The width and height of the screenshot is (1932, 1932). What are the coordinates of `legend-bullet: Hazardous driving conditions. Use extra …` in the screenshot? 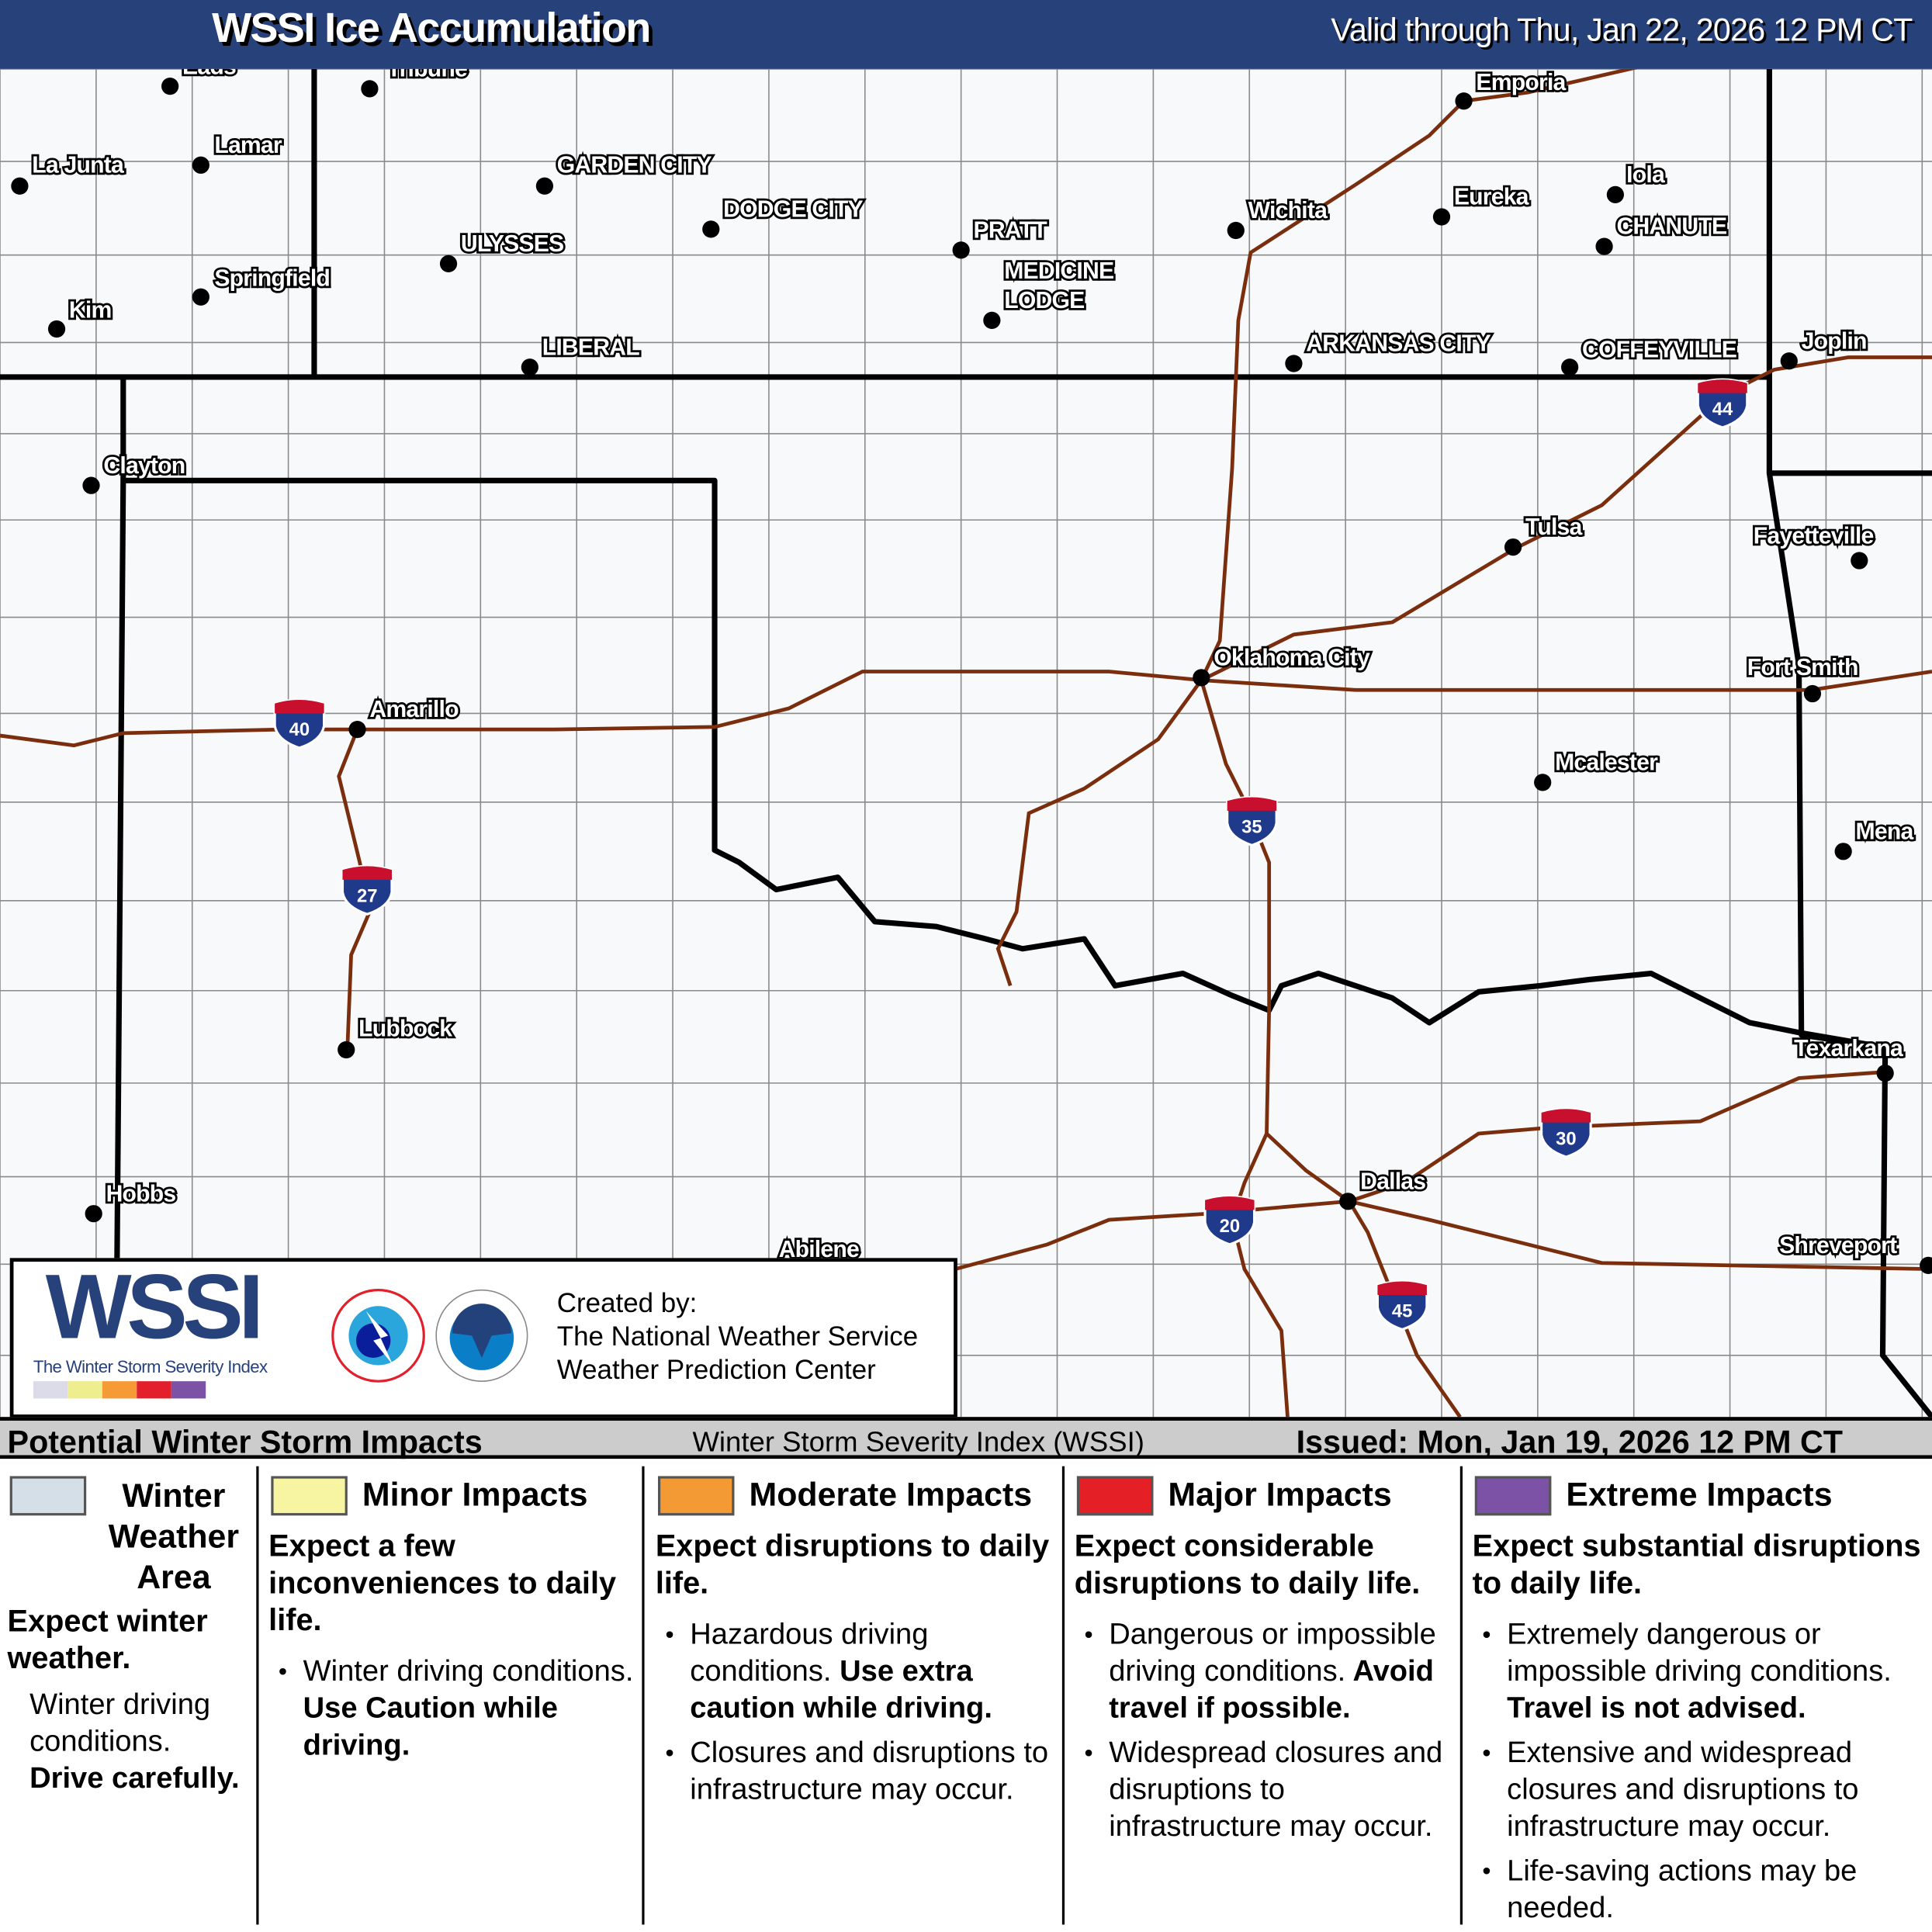 It's located at (863, 1671).